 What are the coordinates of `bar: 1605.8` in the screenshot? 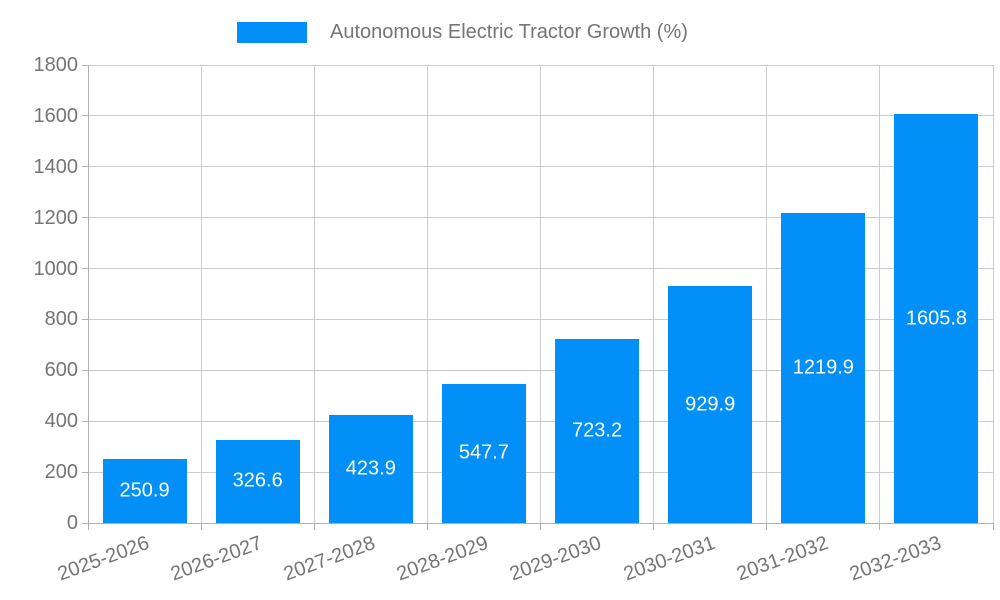 It's located at (936, 318).